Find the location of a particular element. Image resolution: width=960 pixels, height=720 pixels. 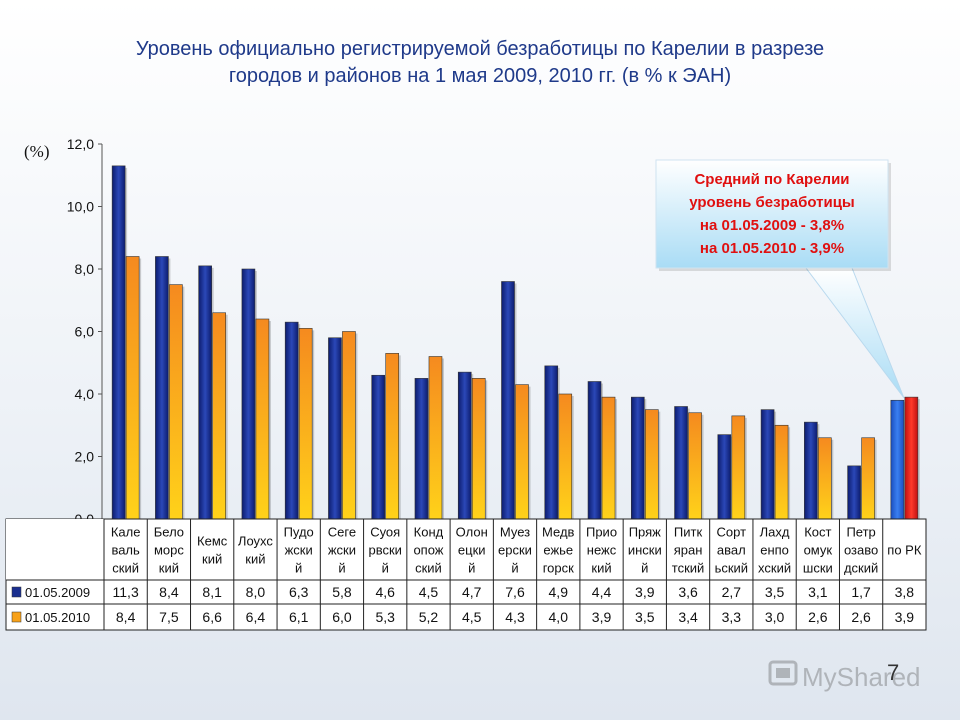

data-label: 8,0 is located at coordinates (256, 592).